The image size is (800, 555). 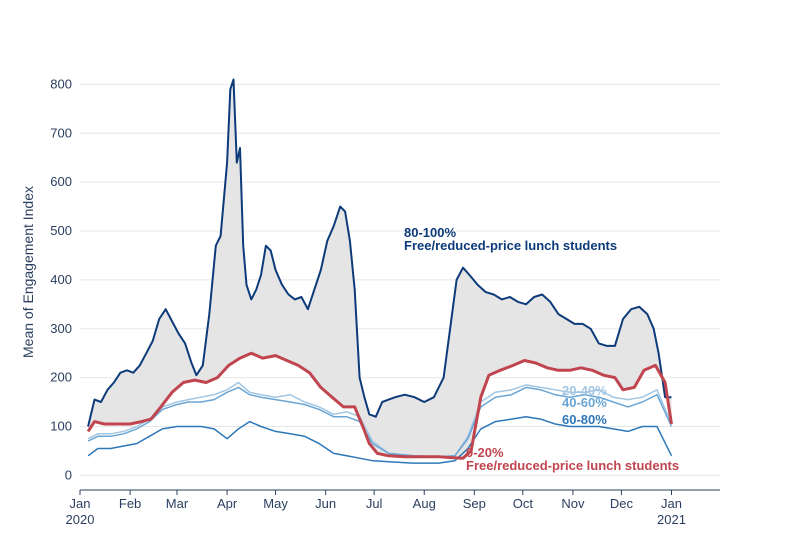 I want to click on y-tick-label: 400, so click(x=61, y=279).